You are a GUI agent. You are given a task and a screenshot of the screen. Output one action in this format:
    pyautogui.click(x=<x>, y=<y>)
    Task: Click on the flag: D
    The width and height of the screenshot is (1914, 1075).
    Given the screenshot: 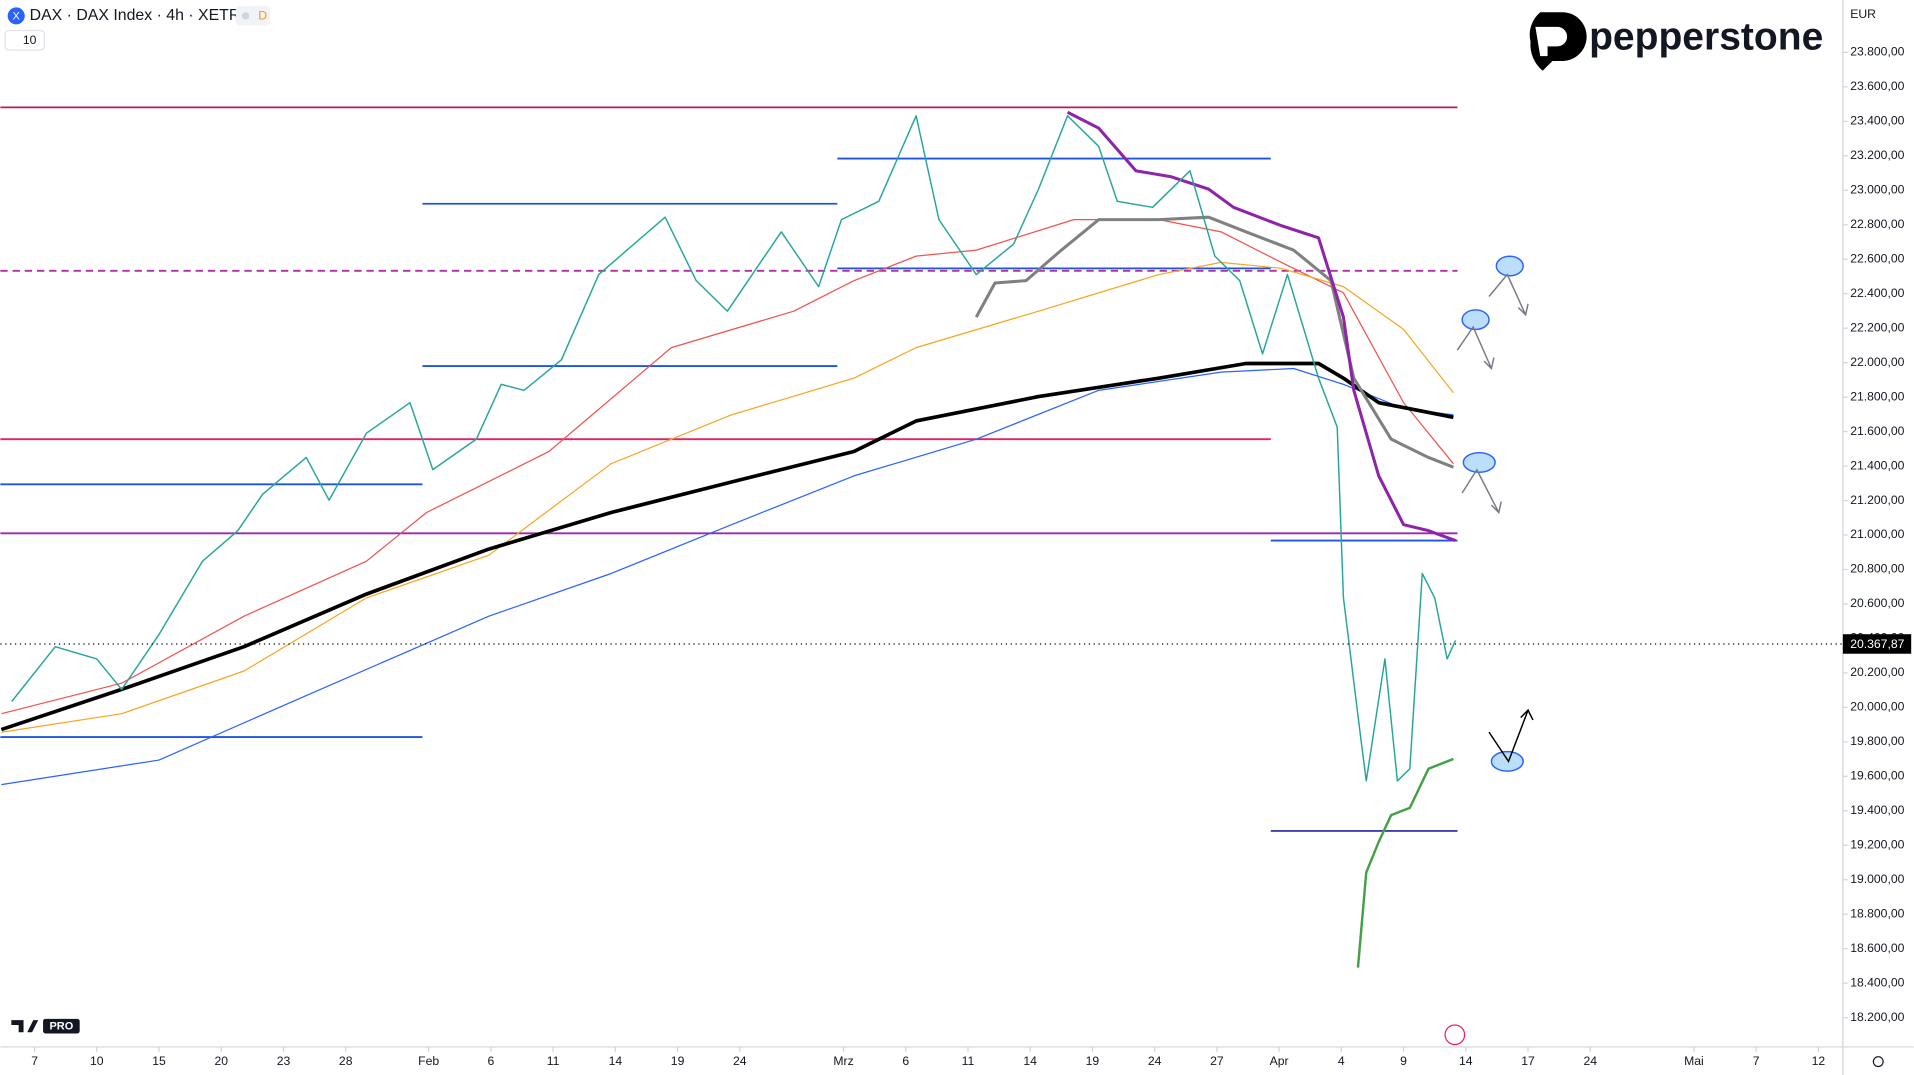 What is the action you would take?
    pyautogui.click(x=262, y=16)
    